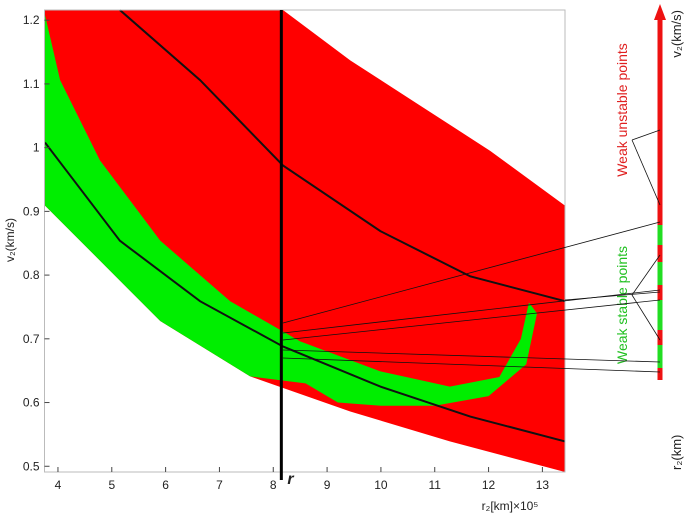 Image resolution: width=685 pixels, height=519 pixels. I want to click on x-tick-label: 8, so click(273, 485).